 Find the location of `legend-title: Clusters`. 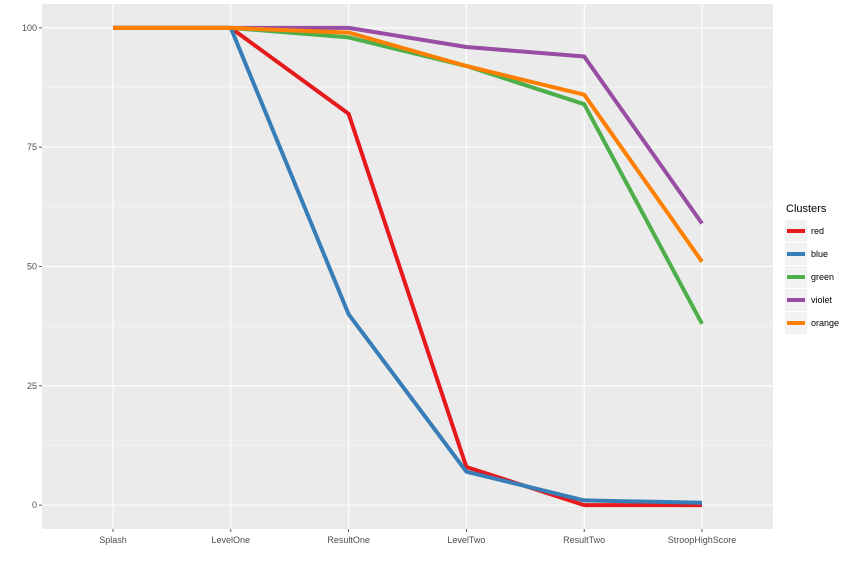

legend-title: Clusters is located at coordinates (806, 209).